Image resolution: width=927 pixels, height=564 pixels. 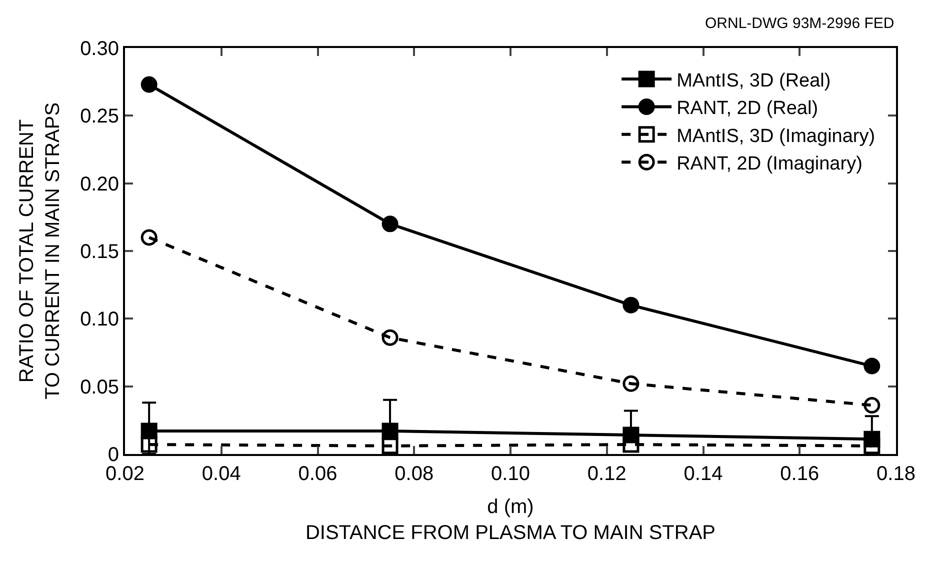 What do you see at coordinates (747, 109) in the screenshot?
I see `legend-label: RANT, 2D (Real)` at bounding box center [747, 109].